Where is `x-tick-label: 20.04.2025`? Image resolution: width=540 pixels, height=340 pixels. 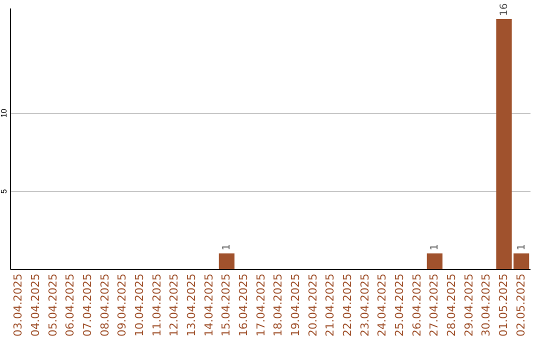
x-tick-label: 20.04.2025 is located at coordinates (313, 305).